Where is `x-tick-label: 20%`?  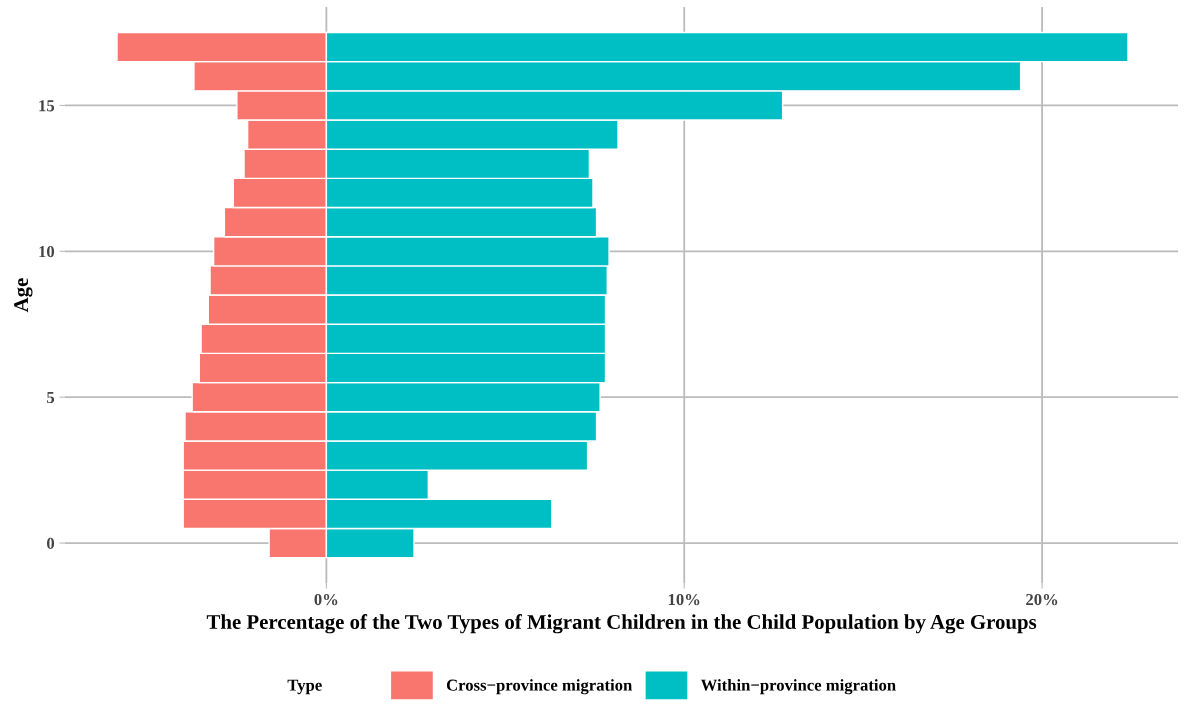 x-tick-label: 20% is located at coordinates (1042, 599).